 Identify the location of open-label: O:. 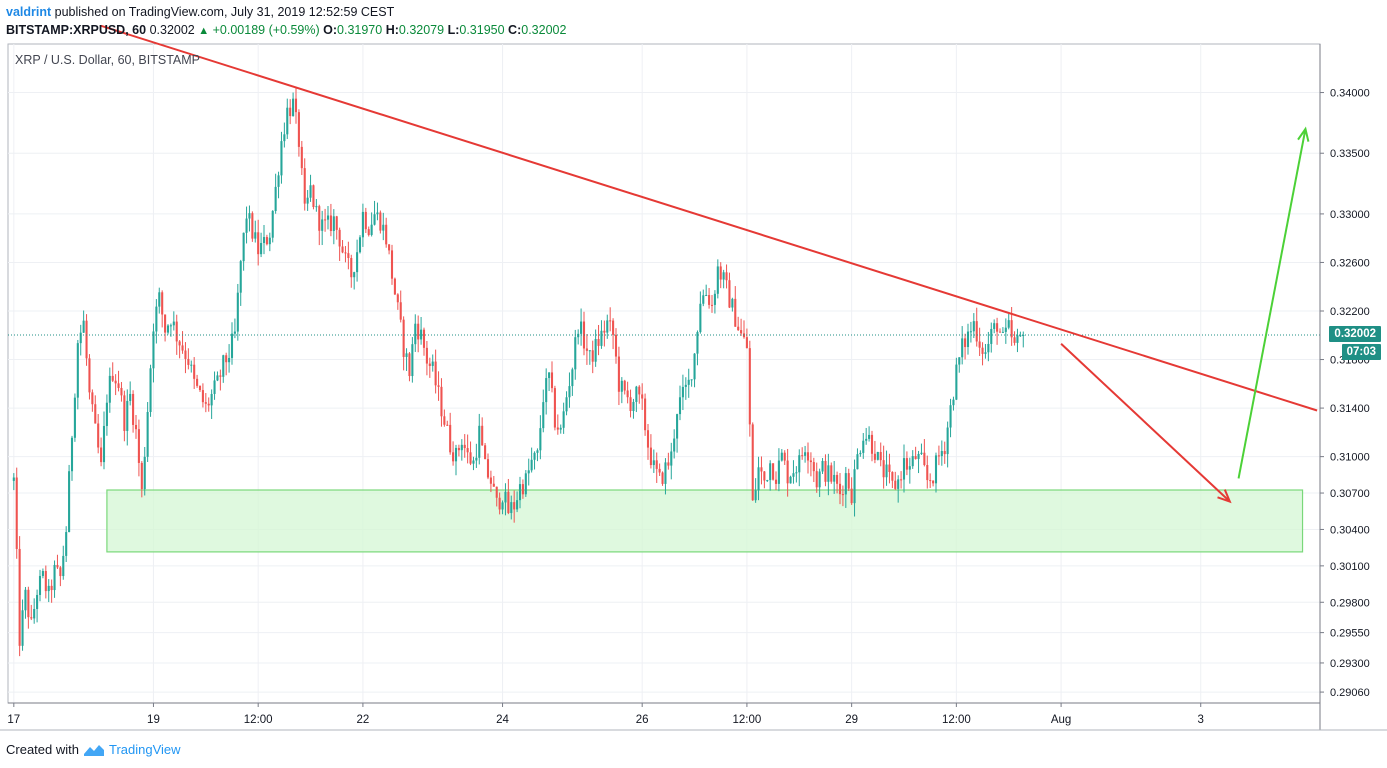
(330, 30).